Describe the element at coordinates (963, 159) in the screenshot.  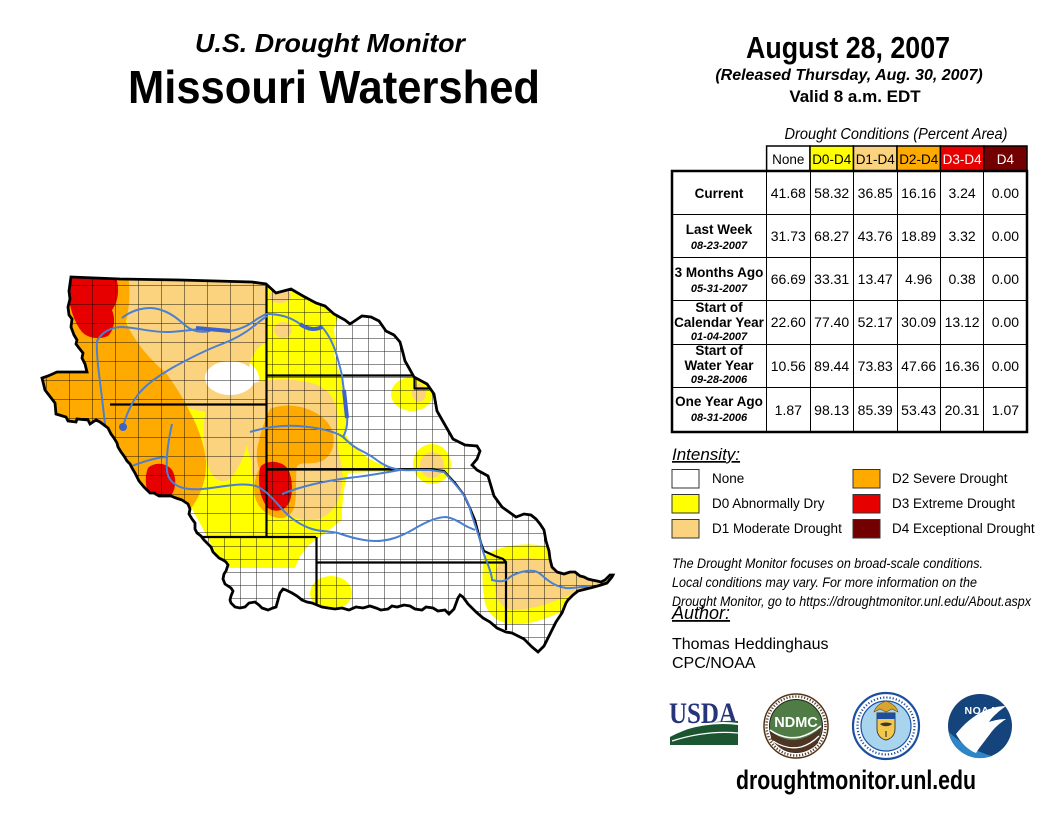
I see `svg-text: D3-D4` at that location.